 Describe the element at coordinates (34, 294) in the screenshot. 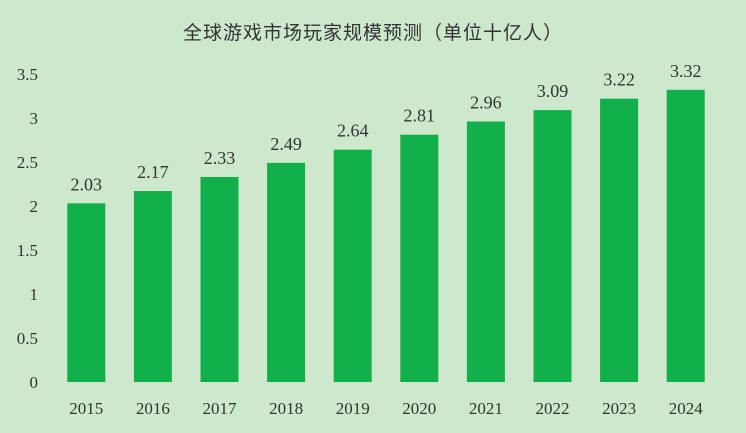

I see `y-tick-label: 1` at that location.